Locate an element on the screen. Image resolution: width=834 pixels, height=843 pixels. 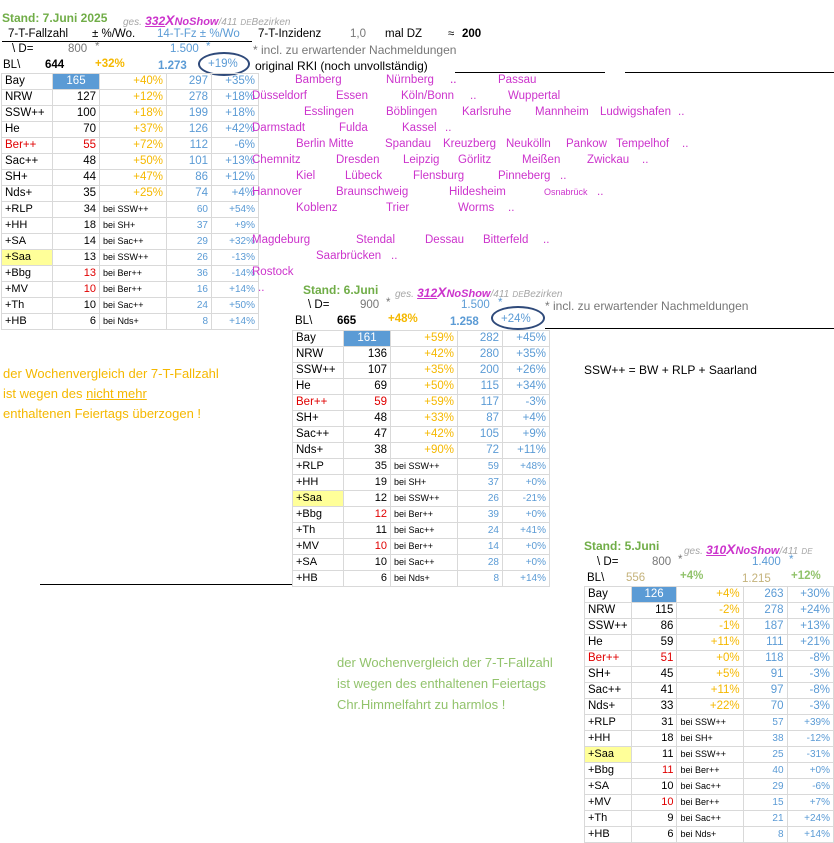
value-cell: 35 is located at coordinates (367, 466).